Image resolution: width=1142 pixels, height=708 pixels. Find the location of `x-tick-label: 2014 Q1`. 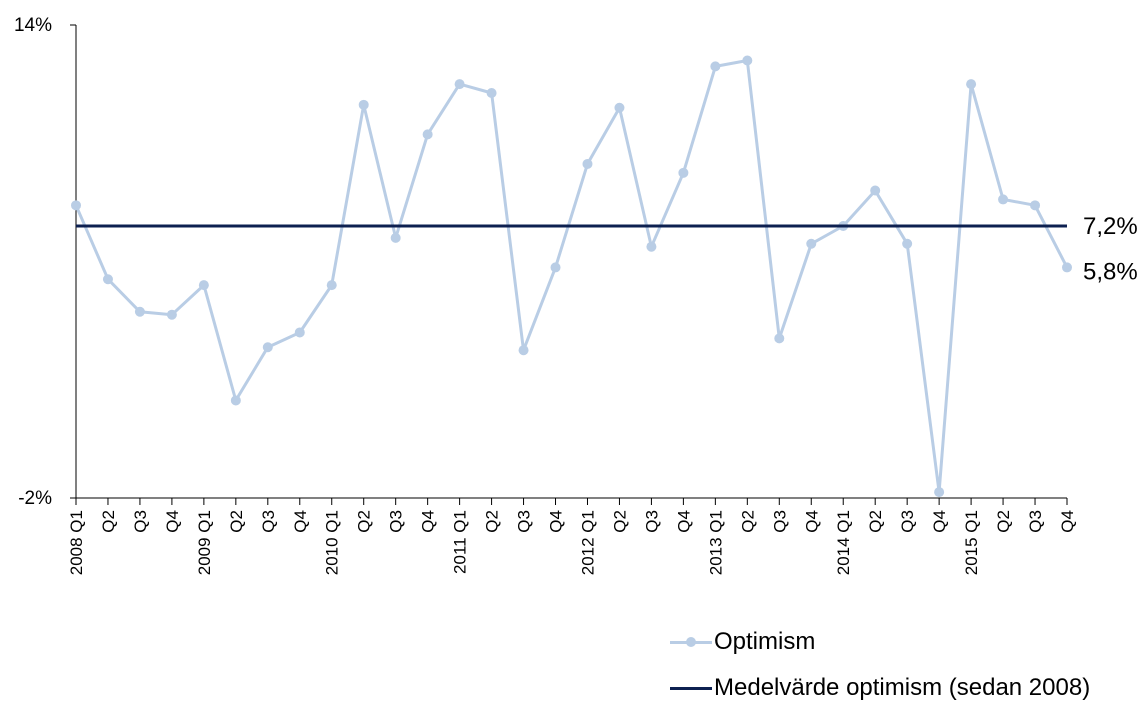

x-tick-label: 2014 Q1 is located at coordinates (843, 542).